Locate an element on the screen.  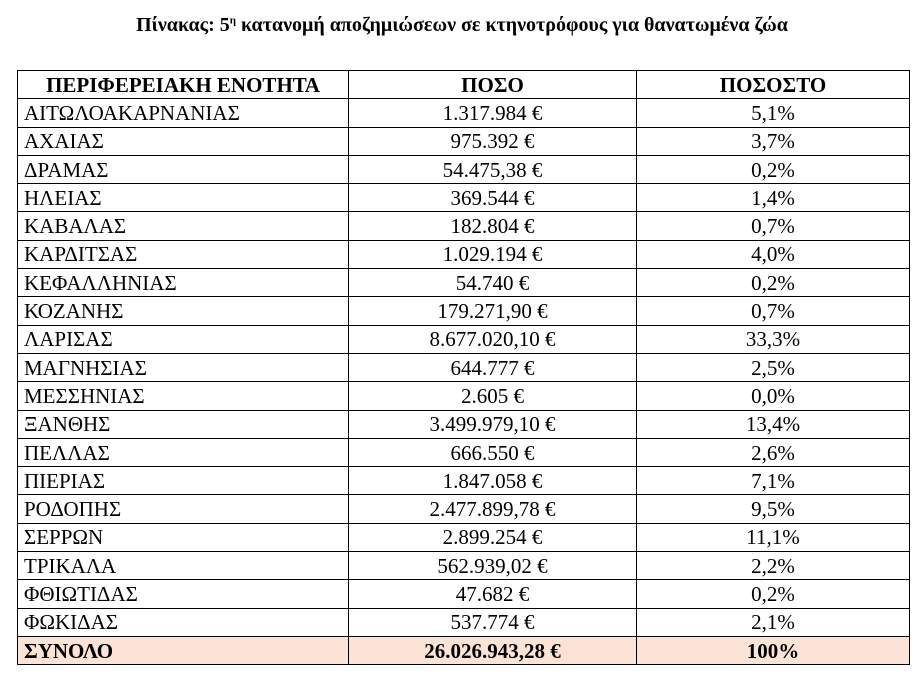
cell: 13,4% is located at coordinates (773, 424).